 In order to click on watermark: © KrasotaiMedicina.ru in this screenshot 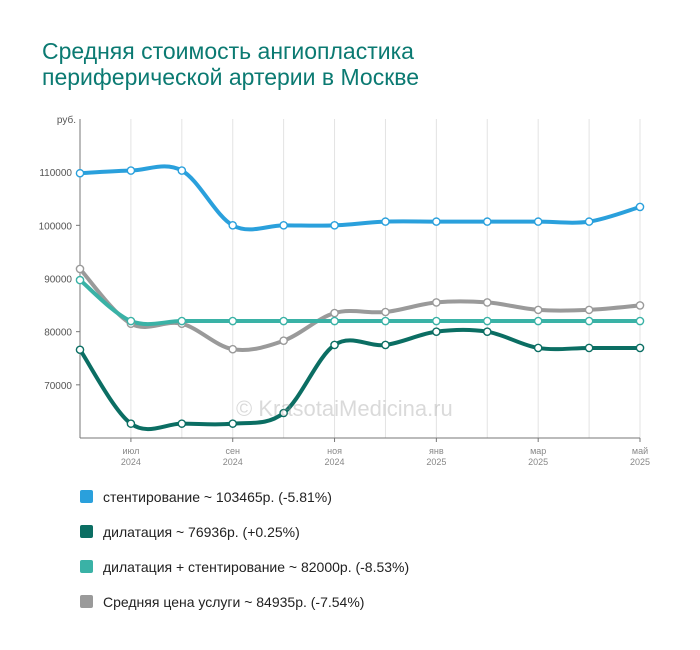, I will do `click(344, 408)`.